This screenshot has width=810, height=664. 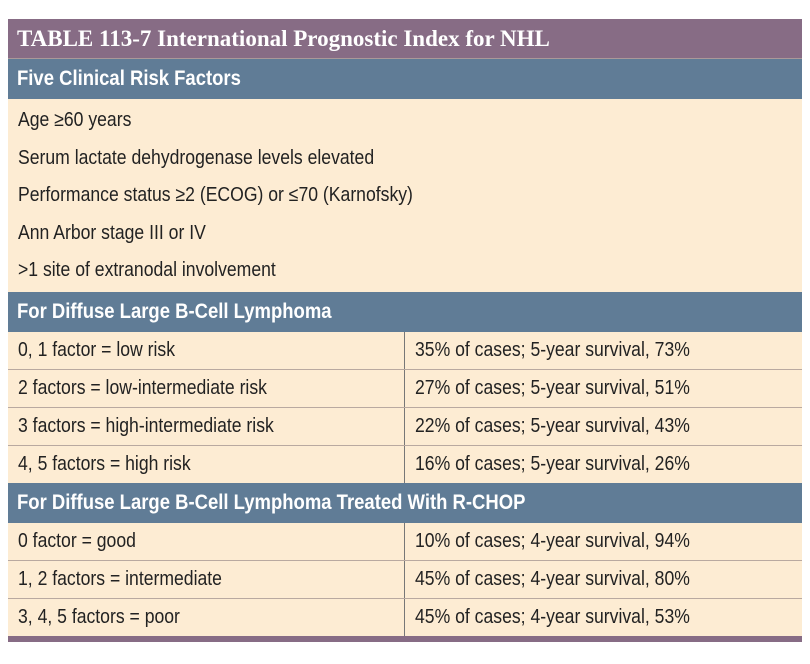 I want to click on risk-cell: 0, 1 factor = low risk, so click(x=206, y=350).